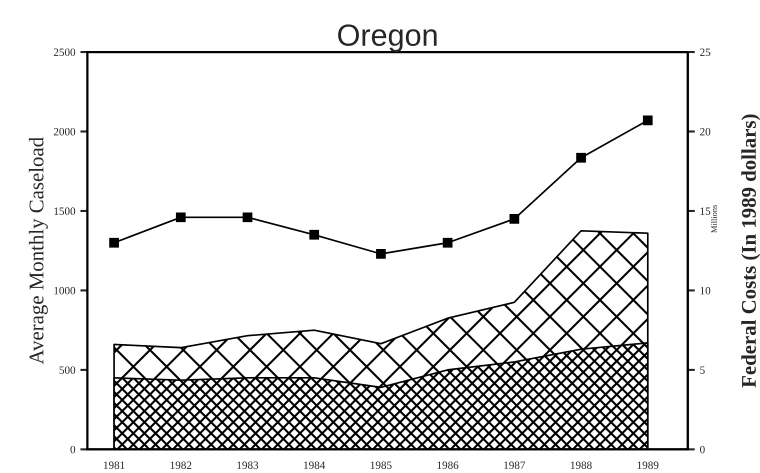 The image size is (760, 473). Describe the element at coordinates (702, 450) in the screenshot. I see `y2-tick-label: 0` at that location.